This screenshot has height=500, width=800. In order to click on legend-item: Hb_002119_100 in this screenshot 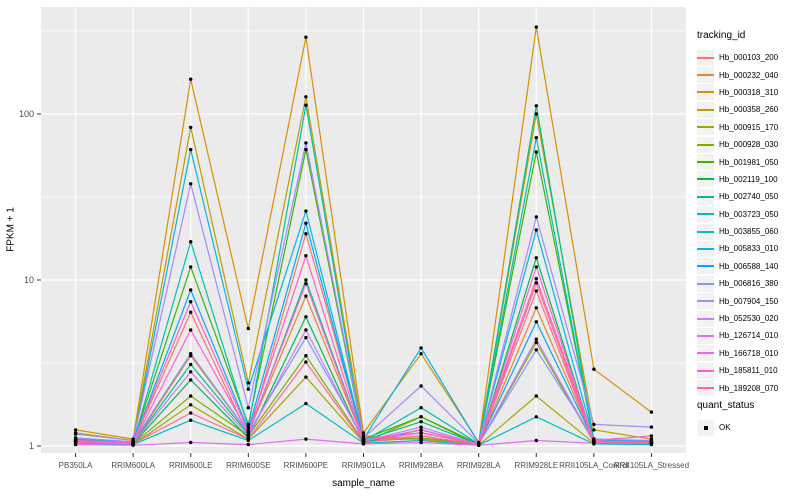, I will do `click(747, 179)`.